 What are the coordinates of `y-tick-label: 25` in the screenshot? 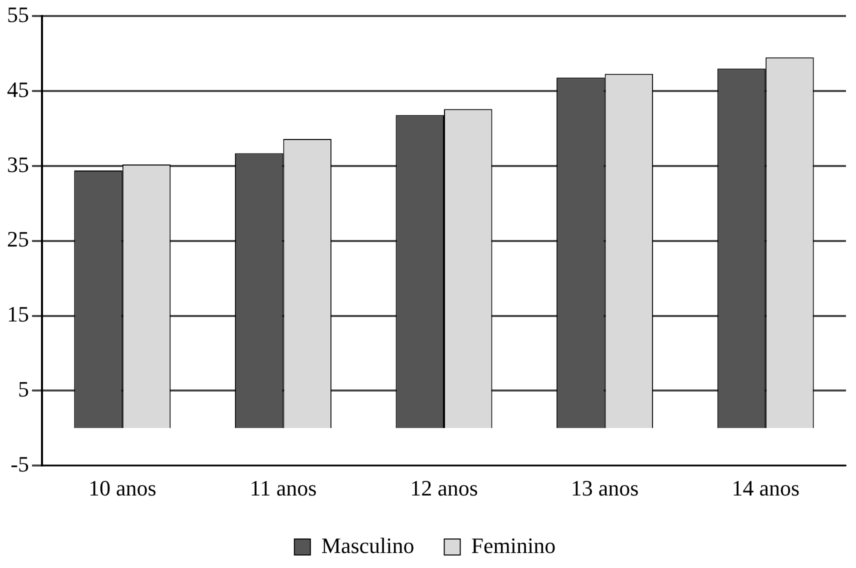 It's located at (18, 239).